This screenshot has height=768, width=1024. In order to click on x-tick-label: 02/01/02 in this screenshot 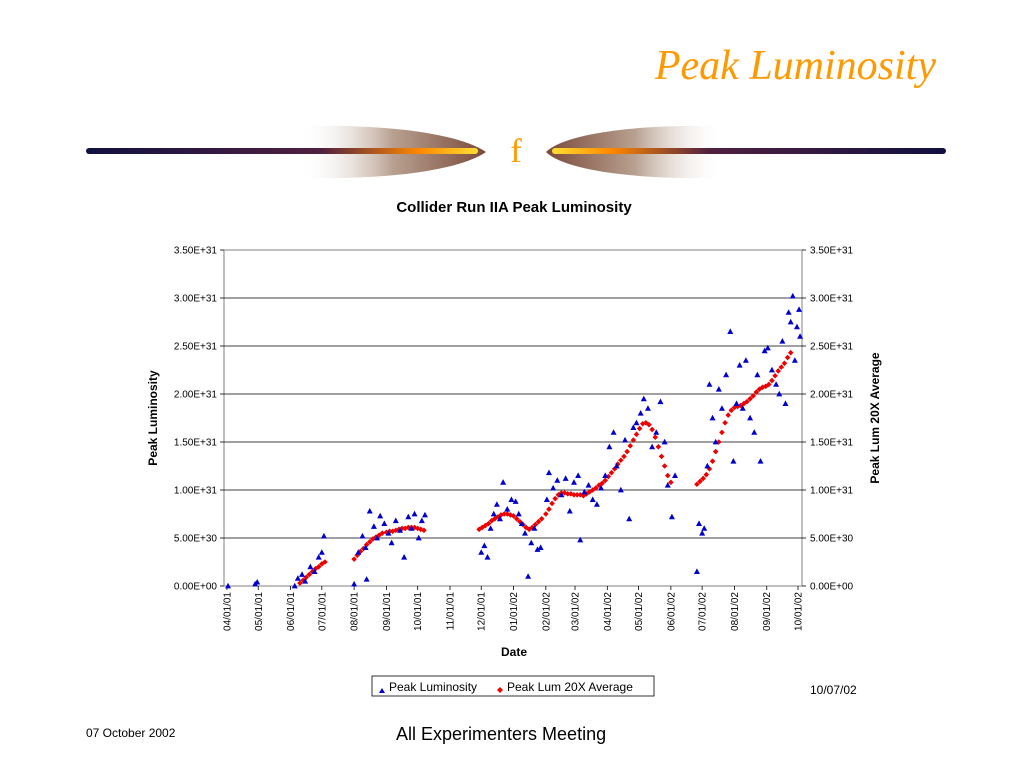, I will do `click(546, 611)`.